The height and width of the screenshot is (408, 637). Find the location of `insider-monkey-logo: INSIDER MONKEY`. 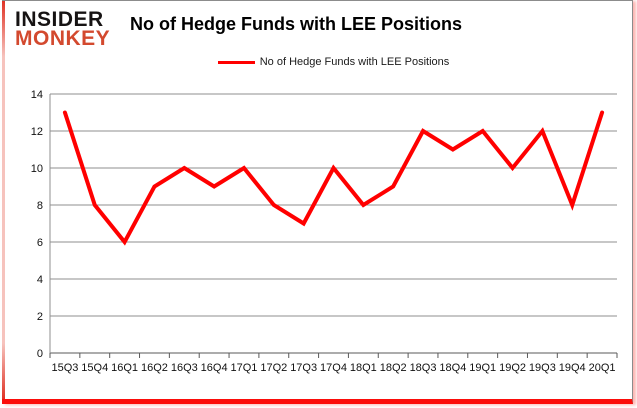

insider-monkey-logo: INSIDER MONKEY is located at coordinates (63, 29).